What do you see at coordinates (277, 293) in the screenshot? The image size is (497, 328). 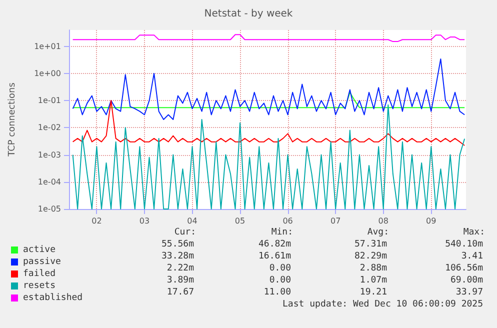 I see `text: 11.00` at bounding box center [277, 293].